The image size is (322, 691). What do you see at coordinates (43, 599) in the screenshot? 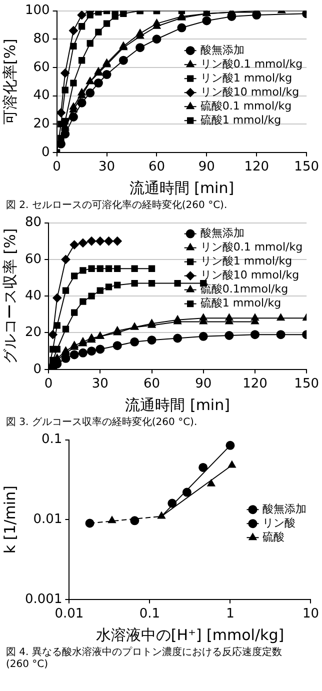
I see `y-tick-label: 0.001` at bounding box center [43, 599].